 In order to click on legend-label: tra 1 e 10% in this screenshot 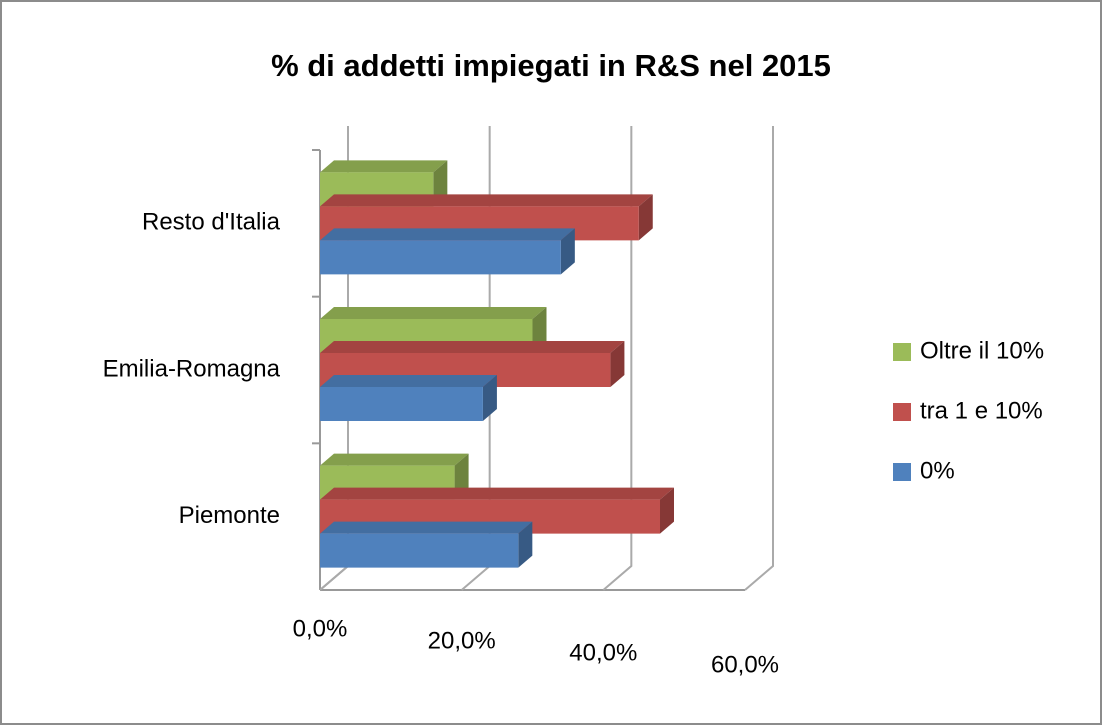, I will do `click(981, 410)`.